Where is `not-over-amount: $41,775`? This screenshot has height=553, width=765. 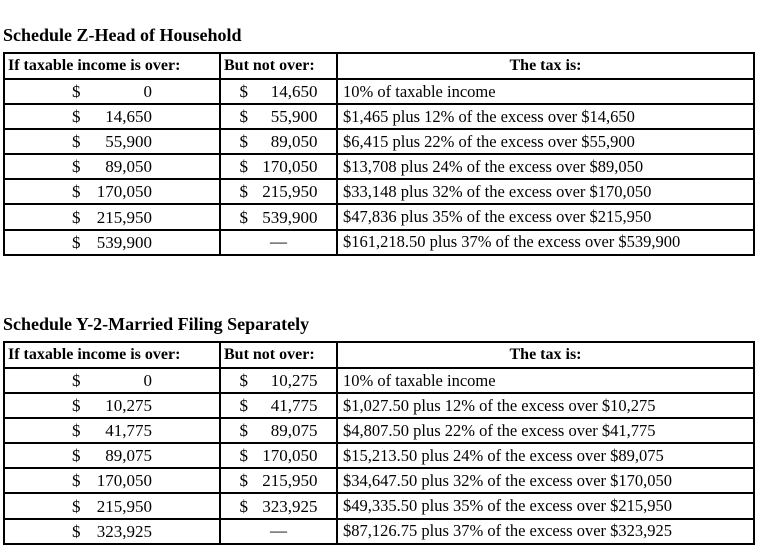 not-over-amount: $41,775 is located at coordinates (278, 405).